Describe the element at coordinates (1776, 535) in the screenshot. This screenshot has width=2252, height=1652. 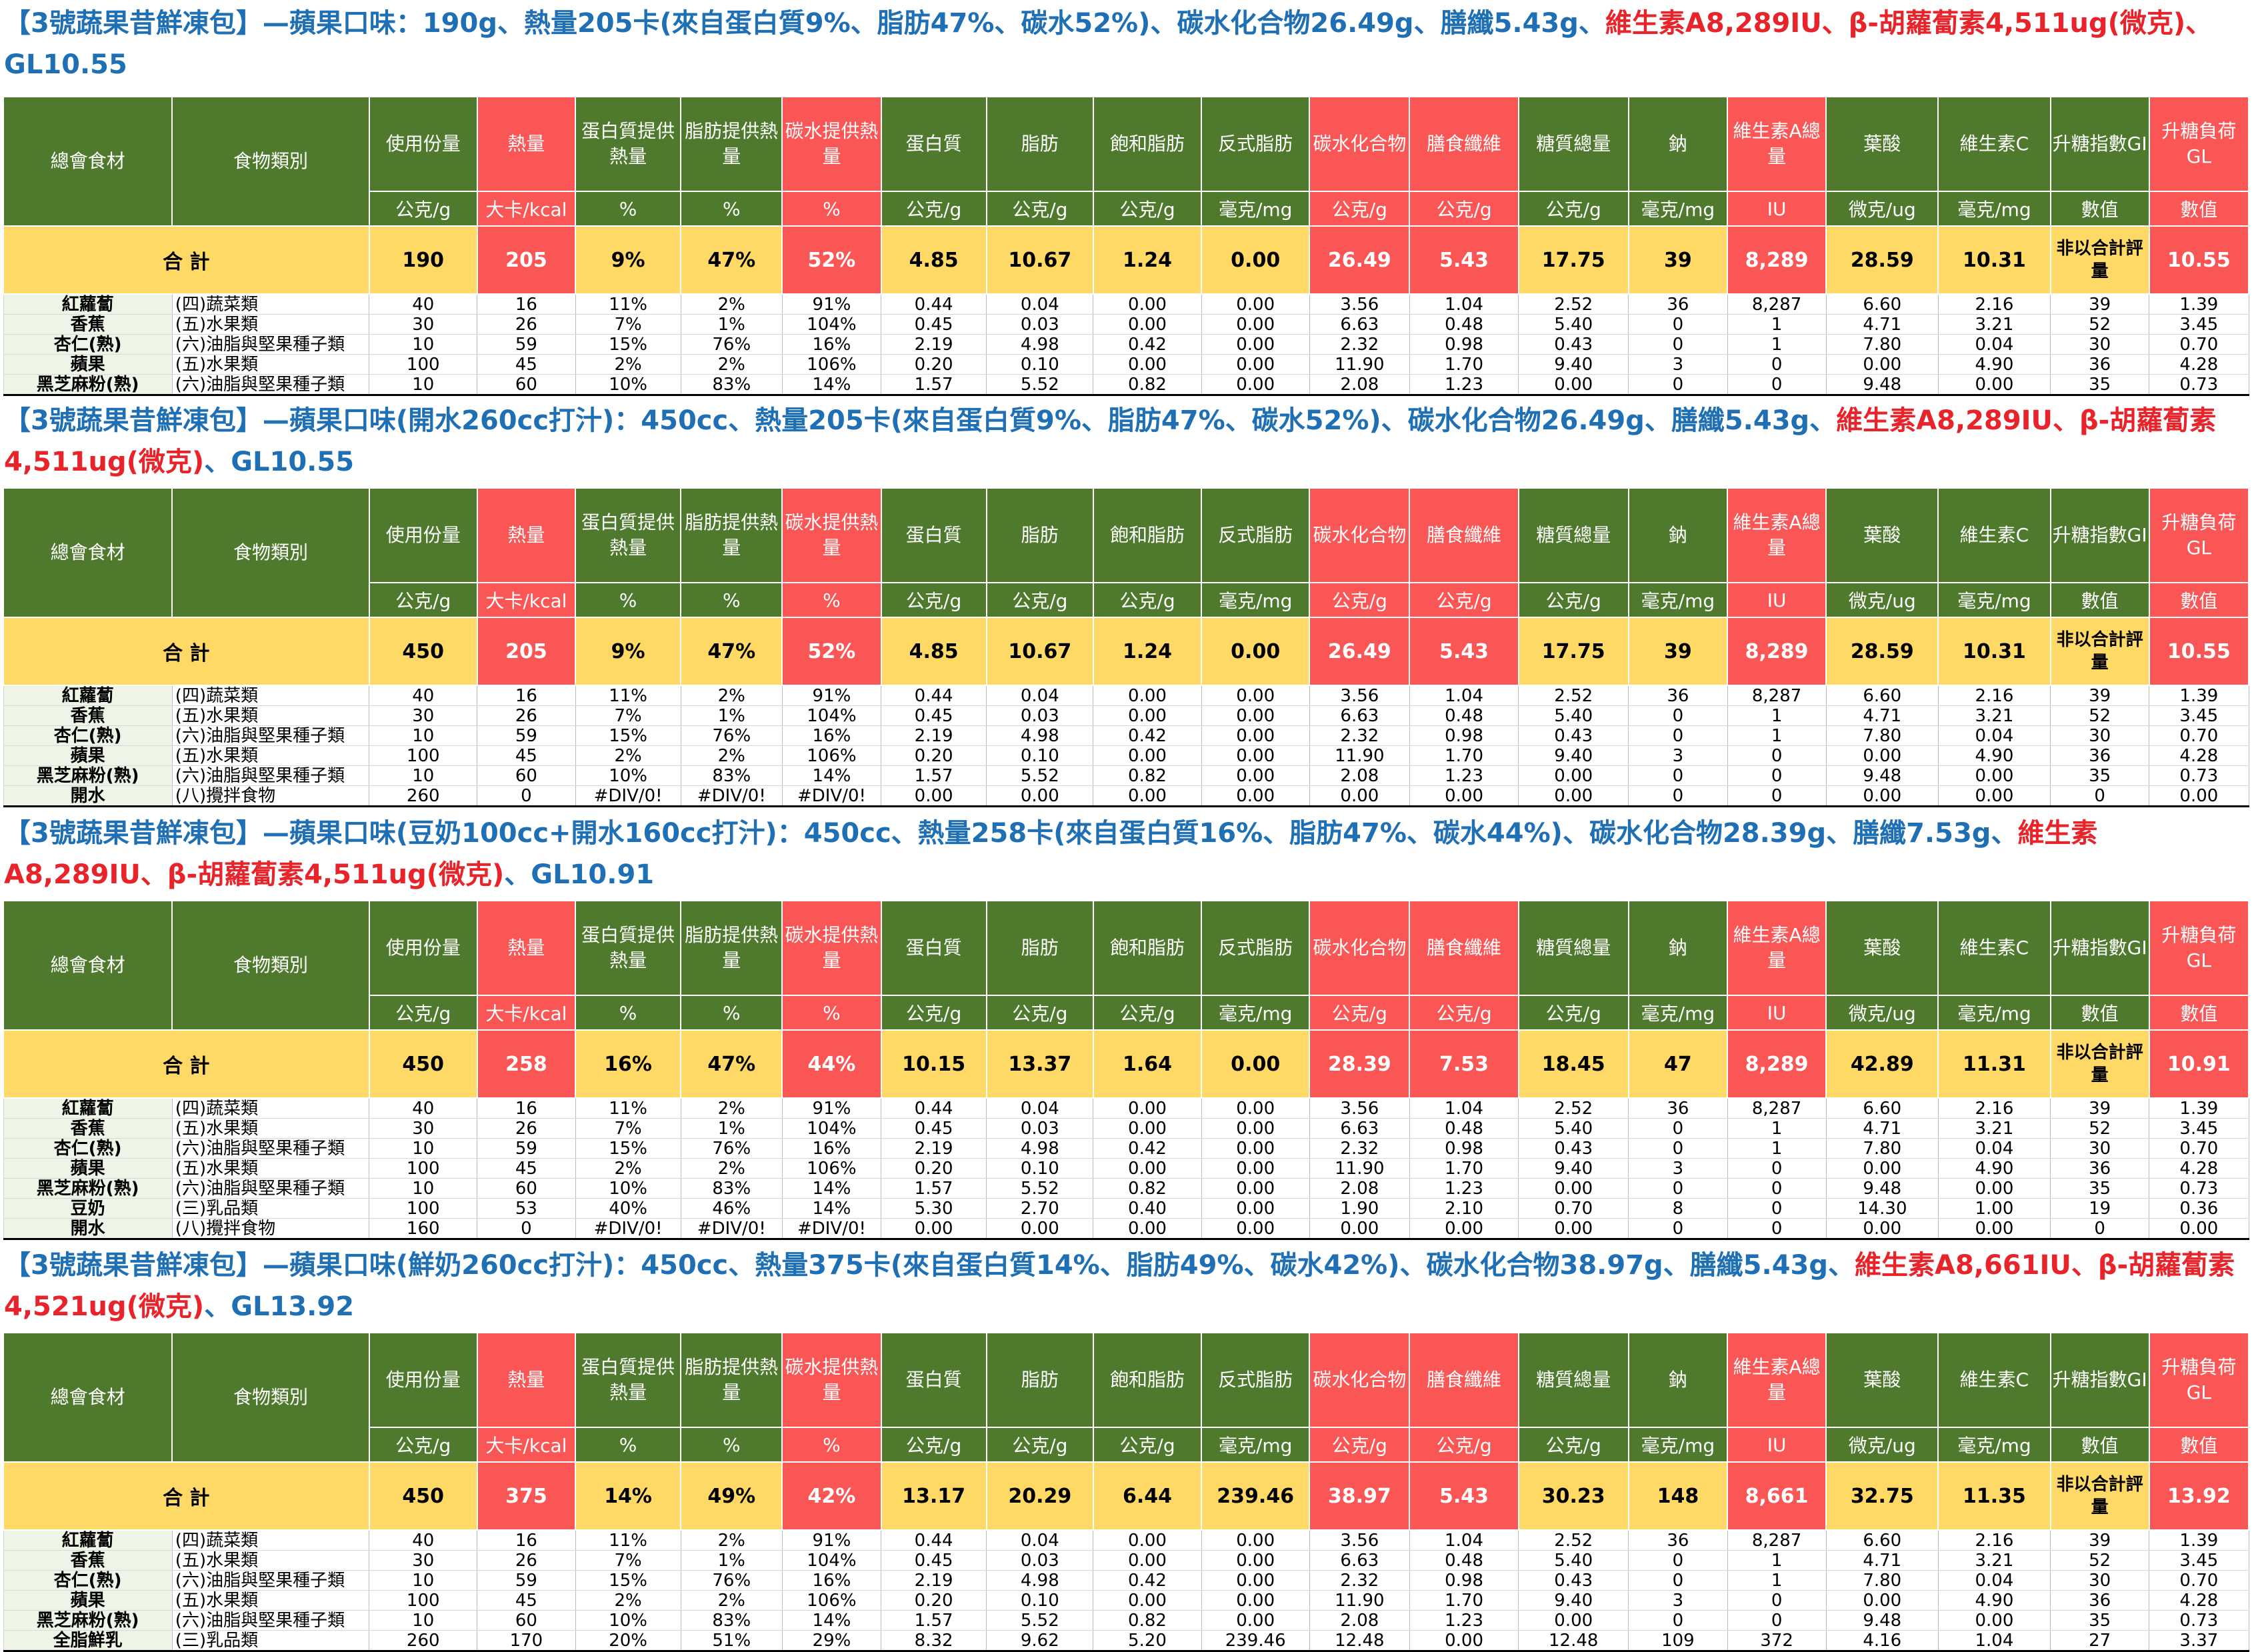
I see `column-header: 維生素A總量` at that location.